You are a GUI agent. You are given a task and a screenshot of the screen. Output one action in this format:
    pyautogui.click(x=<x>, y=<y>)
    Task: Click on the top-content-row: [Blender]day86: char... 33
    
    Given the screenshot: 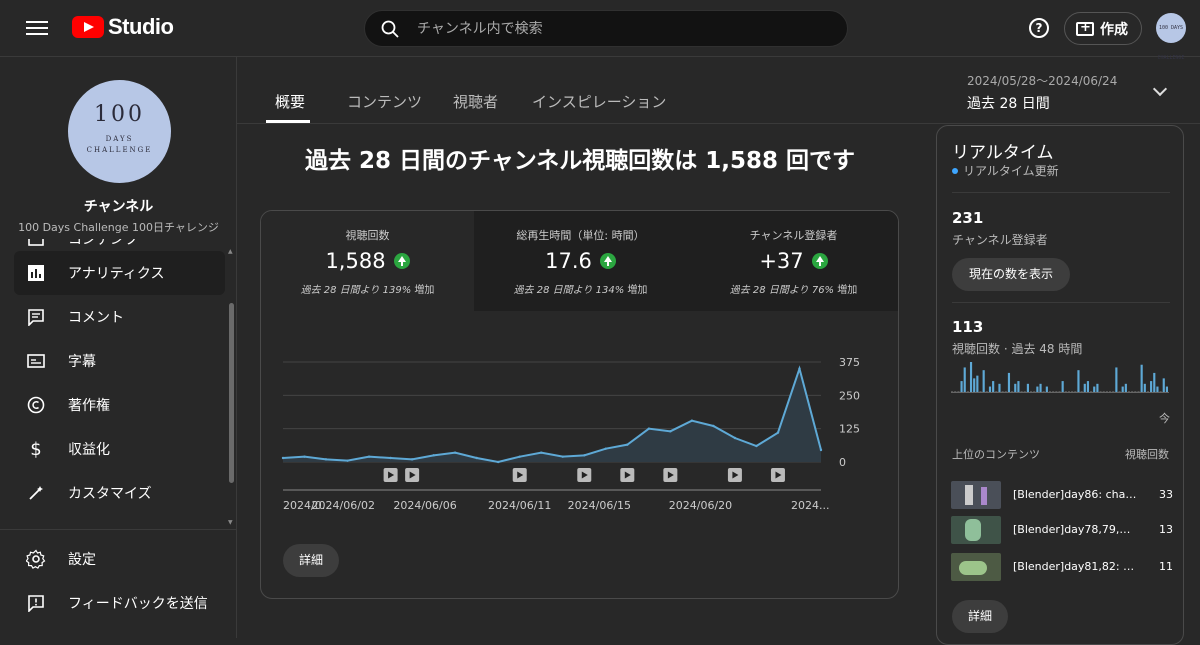 What is the action you would take?
    pyautogui.click(x=1062, y=495)
    